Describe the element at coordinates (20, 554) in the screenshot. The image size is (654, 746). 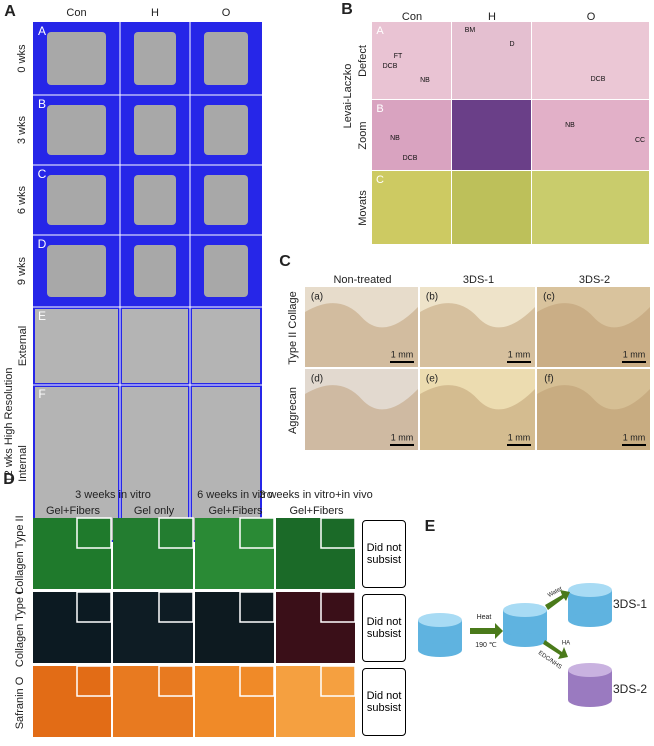
I see `row-label: Collagen Type II` at that location.